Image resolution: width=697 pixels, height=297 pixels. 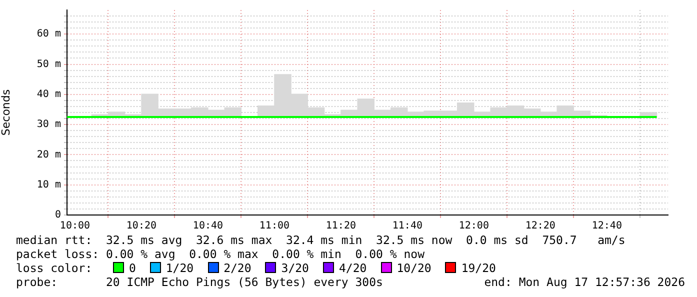 I want to click on x-tick-label: 10:40, so click(x=208, y=226).